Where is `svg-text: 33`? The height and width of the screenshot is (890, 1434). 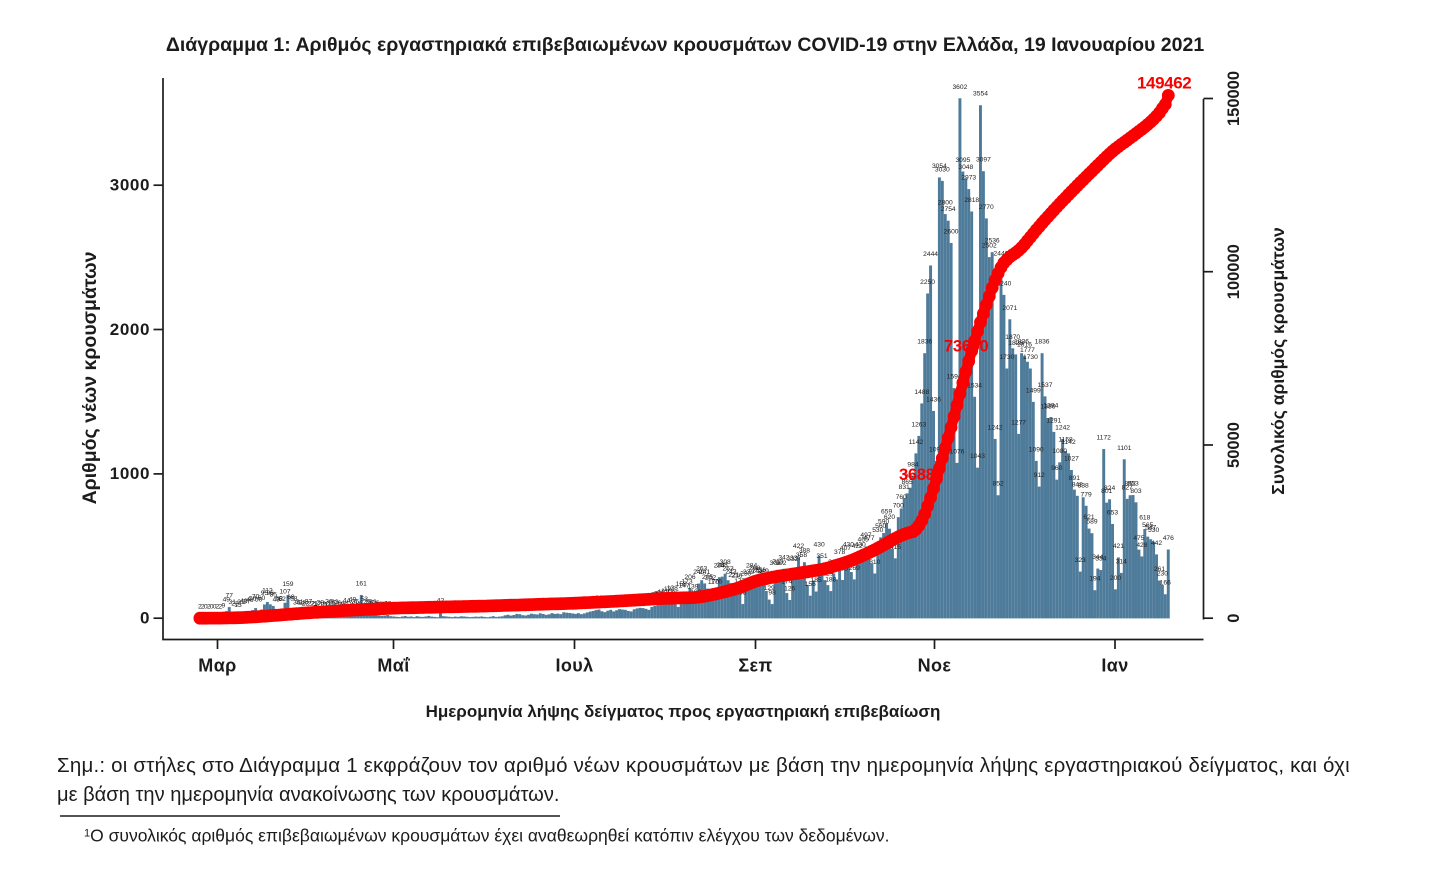
svg-text: 33 is located at coordinates (335, 602).